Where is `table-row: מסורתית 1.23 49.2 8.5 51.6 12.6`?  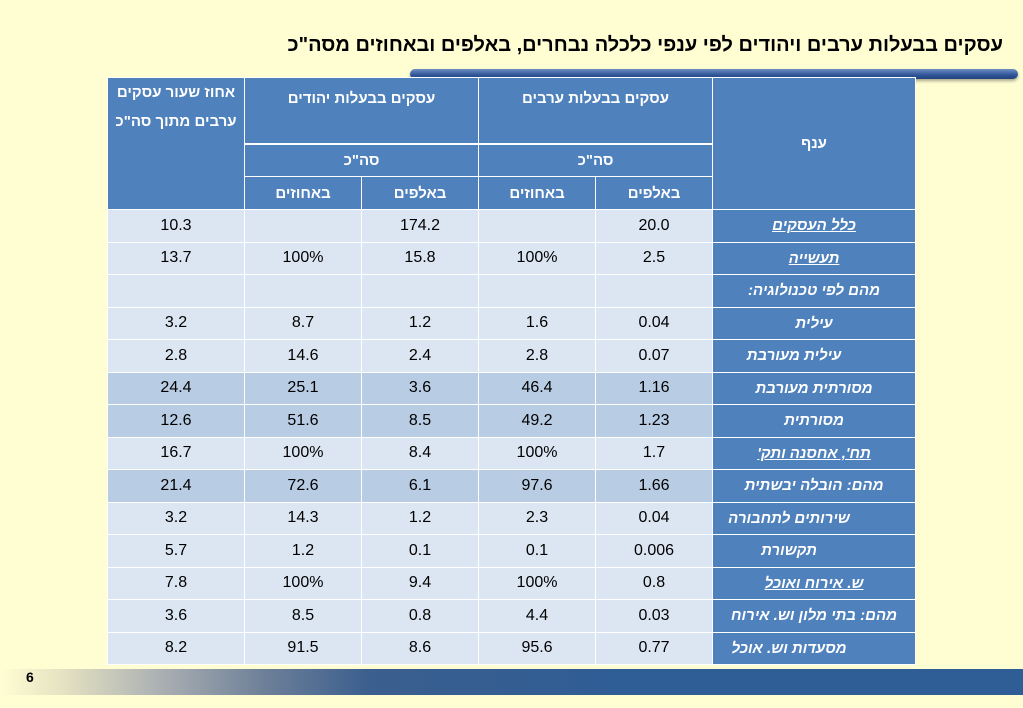
table-row: מסורתית 1.23 49.2 8.5 51.6 12.6 is located at coordinates (512, 421).